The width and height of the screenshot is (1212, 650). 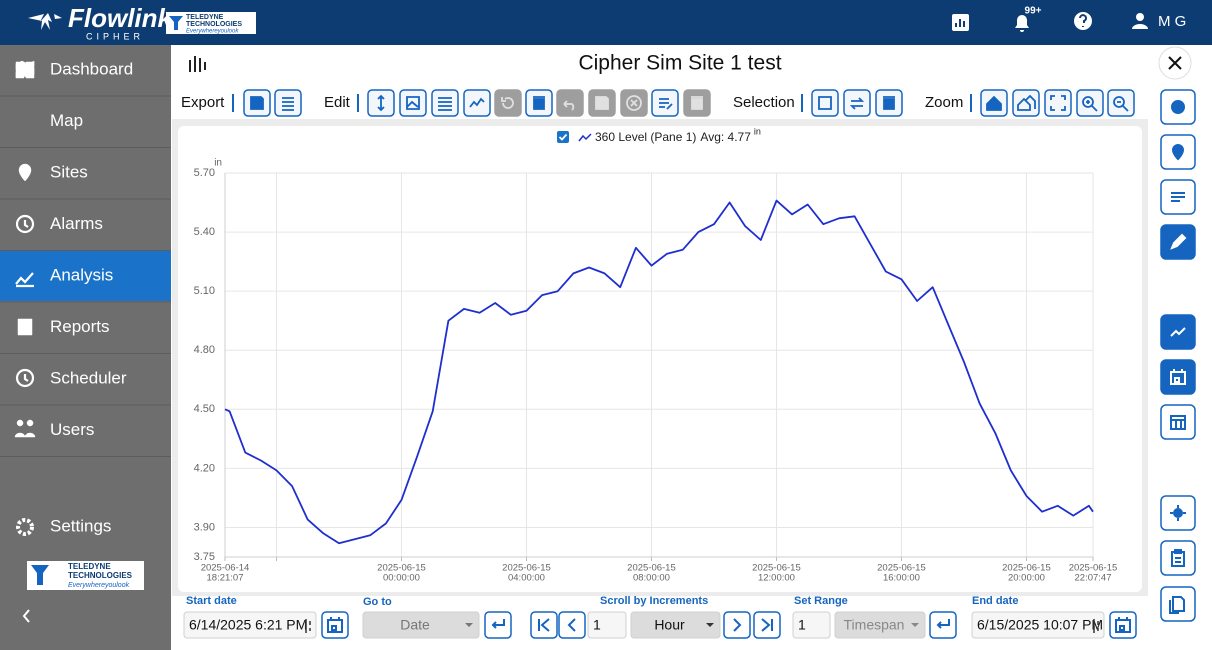 What do you see at coordinates (26, 616) in the screenshot?
I see `collapse-button` at bounding box center [26, 616].